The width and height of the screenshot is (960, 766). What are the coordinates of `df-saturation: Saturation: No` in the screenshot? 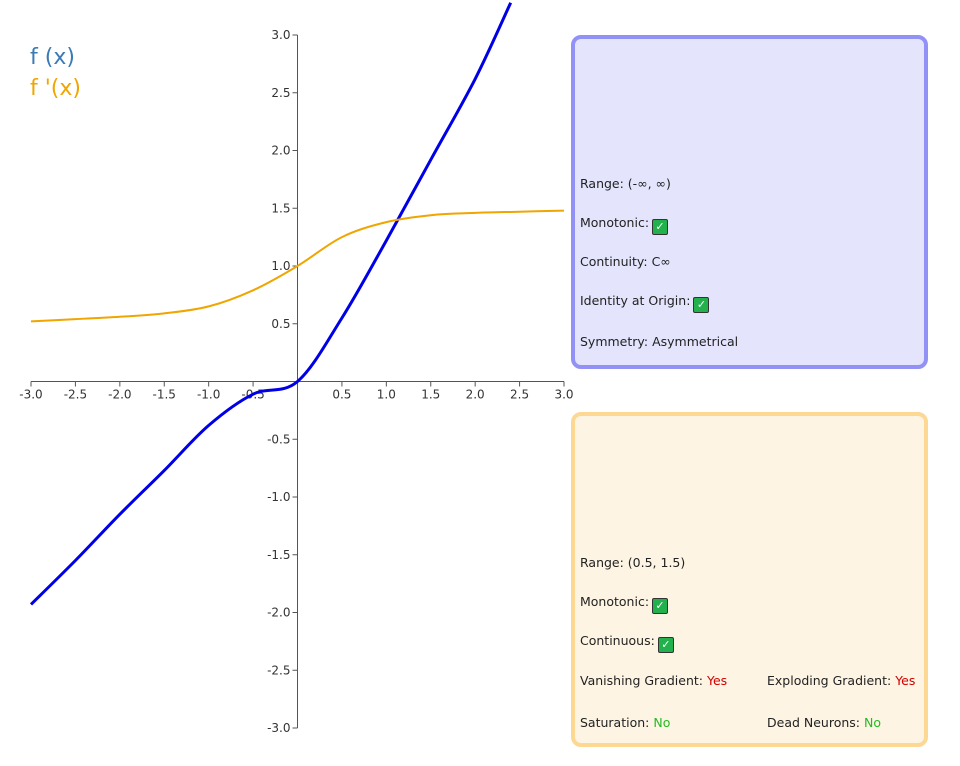 It's located at (625, 722).